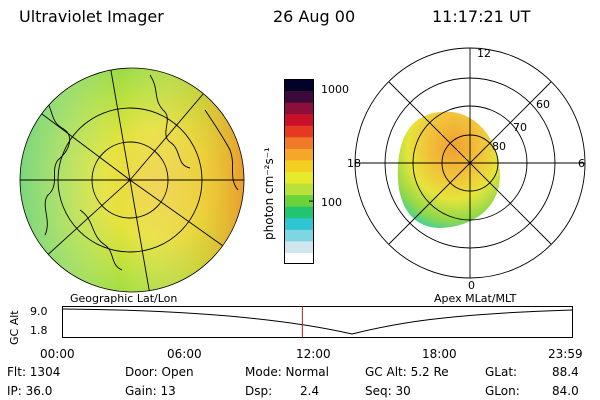 The height and width of the screenshot is (400, 600). Describe the element at coordinates (407, 372) in the screenshot. I see `gc-altitude: GC Alt: 5.2 Re` at that location.